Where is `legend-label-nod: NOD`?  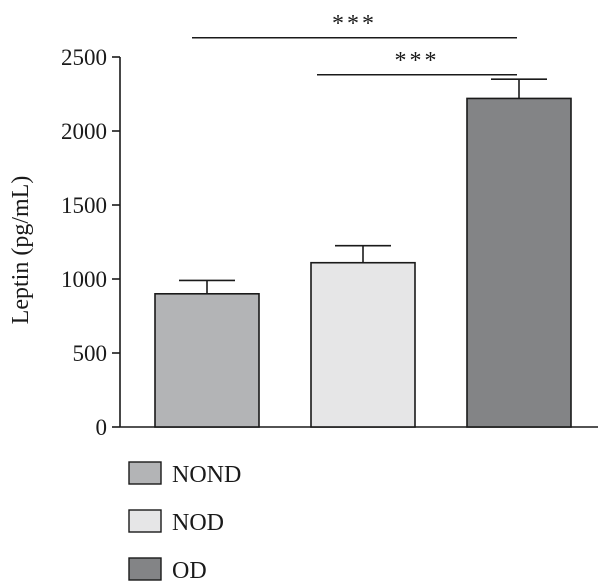
legend-label-nod: NOD is located at coordinates (198, 523).